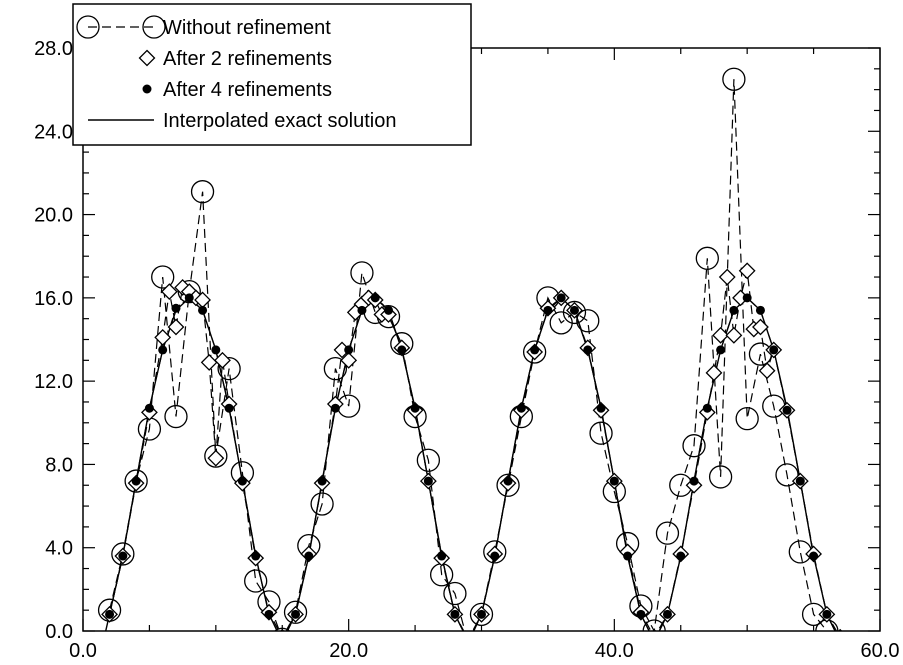  What do you see at coordinates (348, 651) in the screenshot?
I see `x-tick-label: 20.0` at bounding box center [348, 651].